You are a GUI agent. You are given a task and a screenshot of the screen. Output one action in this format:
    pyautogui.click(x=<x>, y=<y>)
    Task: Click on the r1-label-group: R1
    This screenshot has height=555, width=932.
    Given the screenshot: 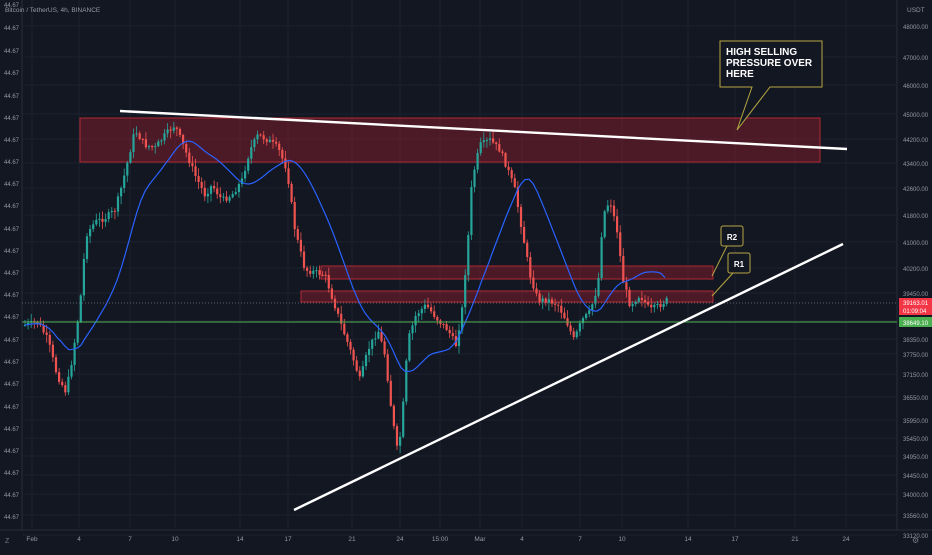 What is the action you would take?
    pyautogui.click(x=731, y=274)
    